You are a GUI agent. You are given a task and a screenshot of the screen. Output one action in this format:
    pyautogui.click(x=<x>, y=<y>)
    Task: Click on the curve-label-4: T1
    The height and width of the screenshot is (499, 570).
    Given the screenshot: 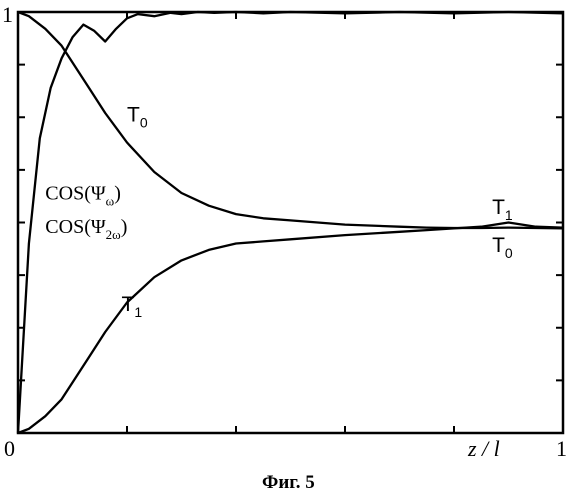 What is the action you would take?
    pyautogui.click(x=132, y=306)
    